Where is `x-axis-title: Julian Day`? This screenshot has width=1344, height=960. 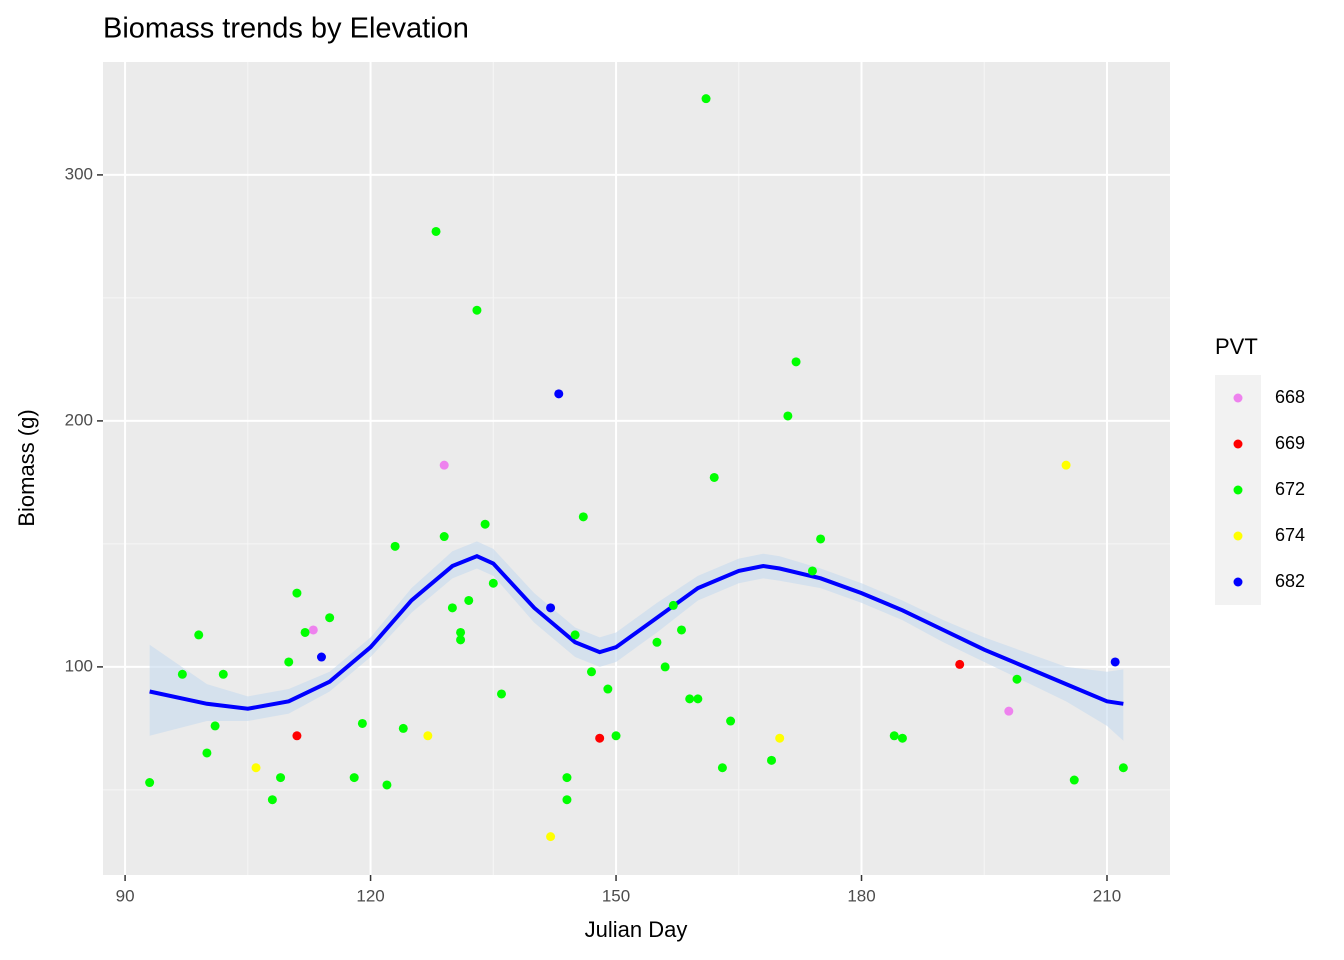
x-axis-title: Julian Day is located at coordinates (636, 929).